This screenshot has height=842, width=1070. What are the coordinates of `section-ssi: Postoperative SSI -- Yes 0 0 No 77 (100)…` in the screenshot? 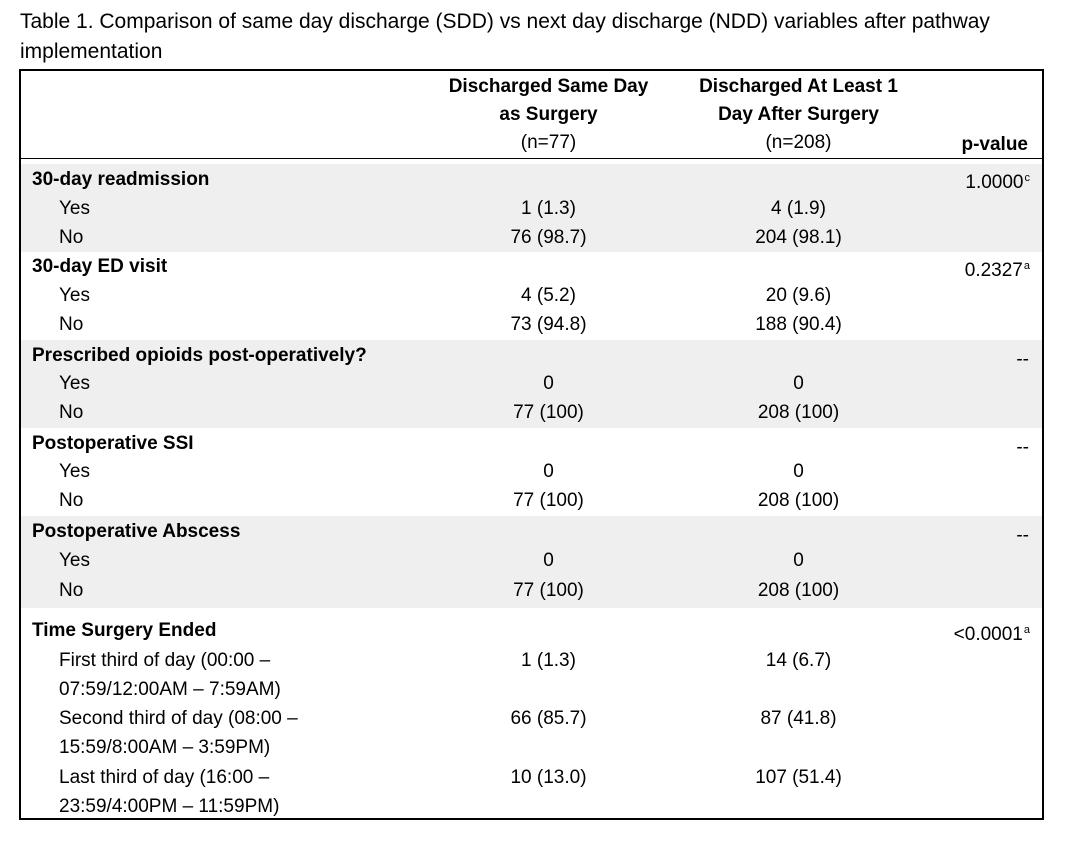 It's located at (531, 472).